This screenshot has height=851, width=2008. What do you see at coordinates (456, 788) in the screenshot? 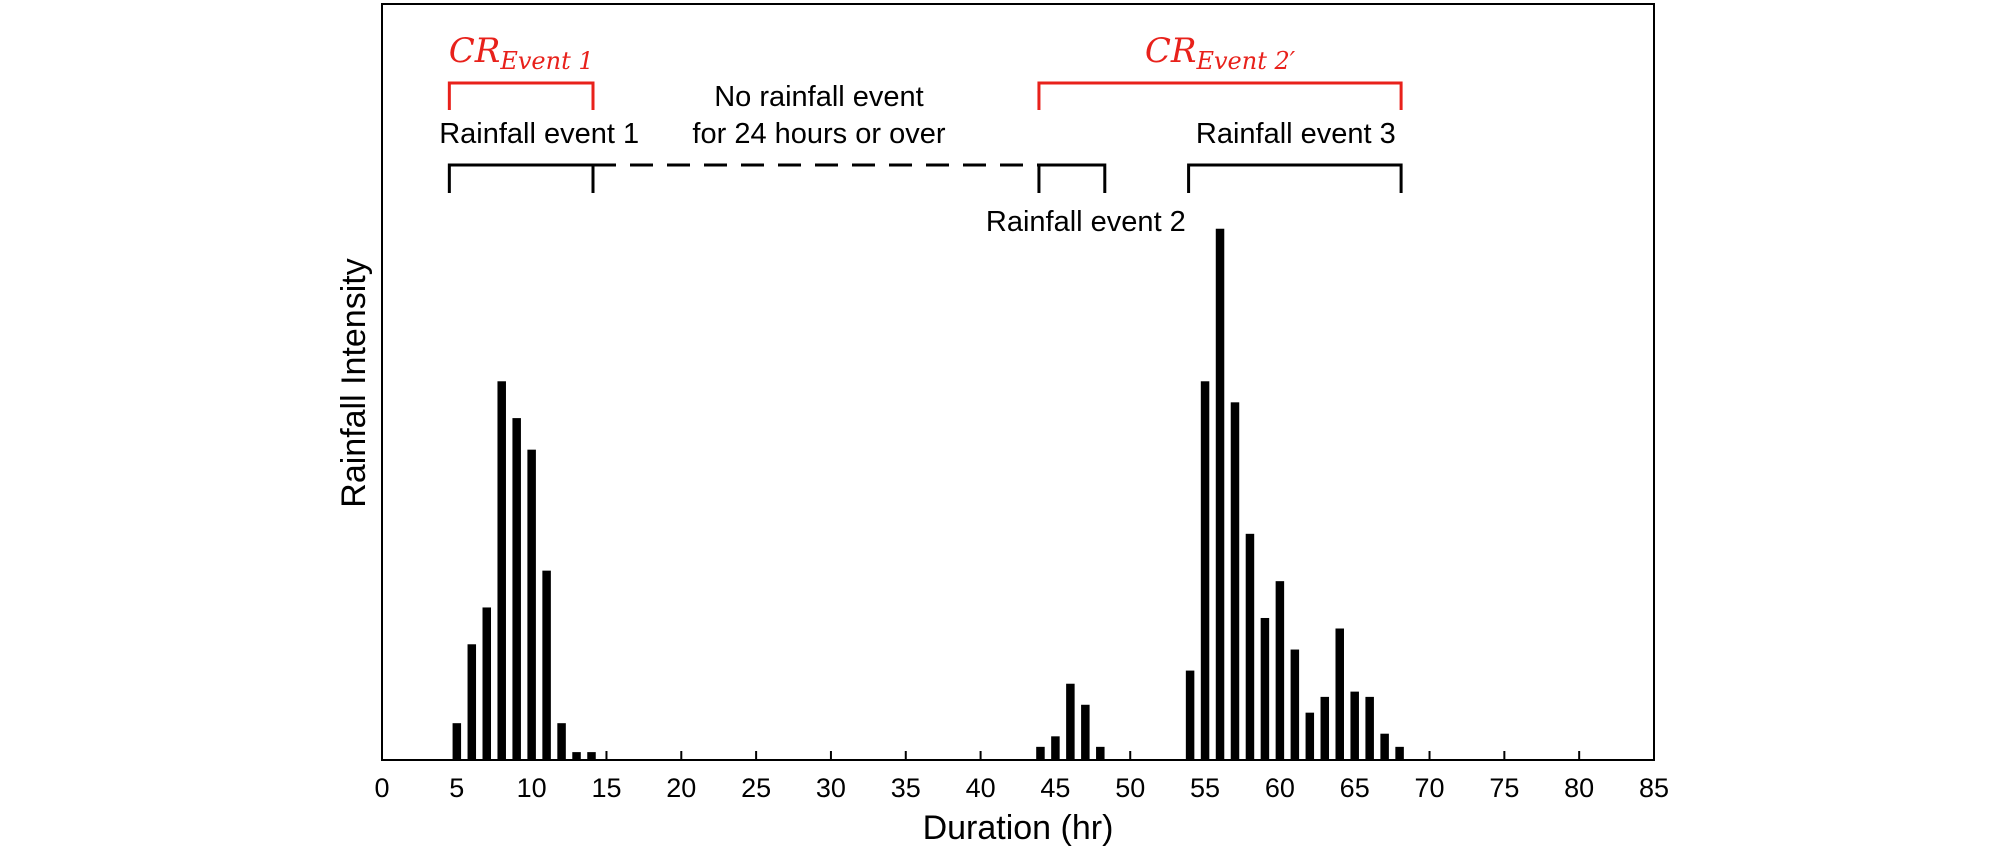
I see `x-tick-label: 5` at bounding box center [456, 788].